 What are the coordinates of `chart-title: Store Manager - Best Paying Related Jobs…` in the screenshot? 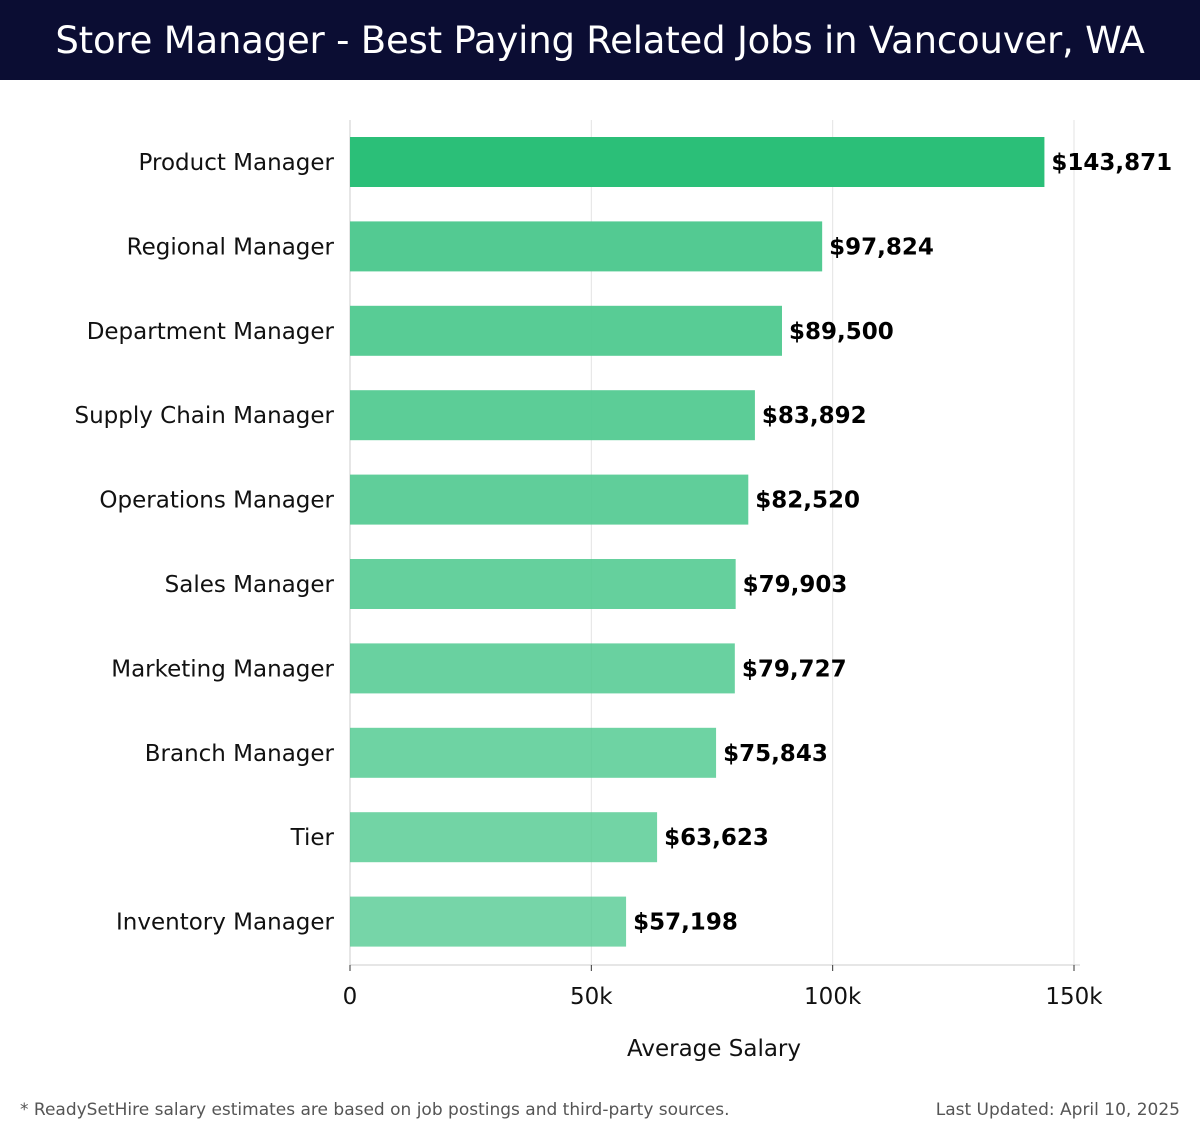 It's located at (600, 40).